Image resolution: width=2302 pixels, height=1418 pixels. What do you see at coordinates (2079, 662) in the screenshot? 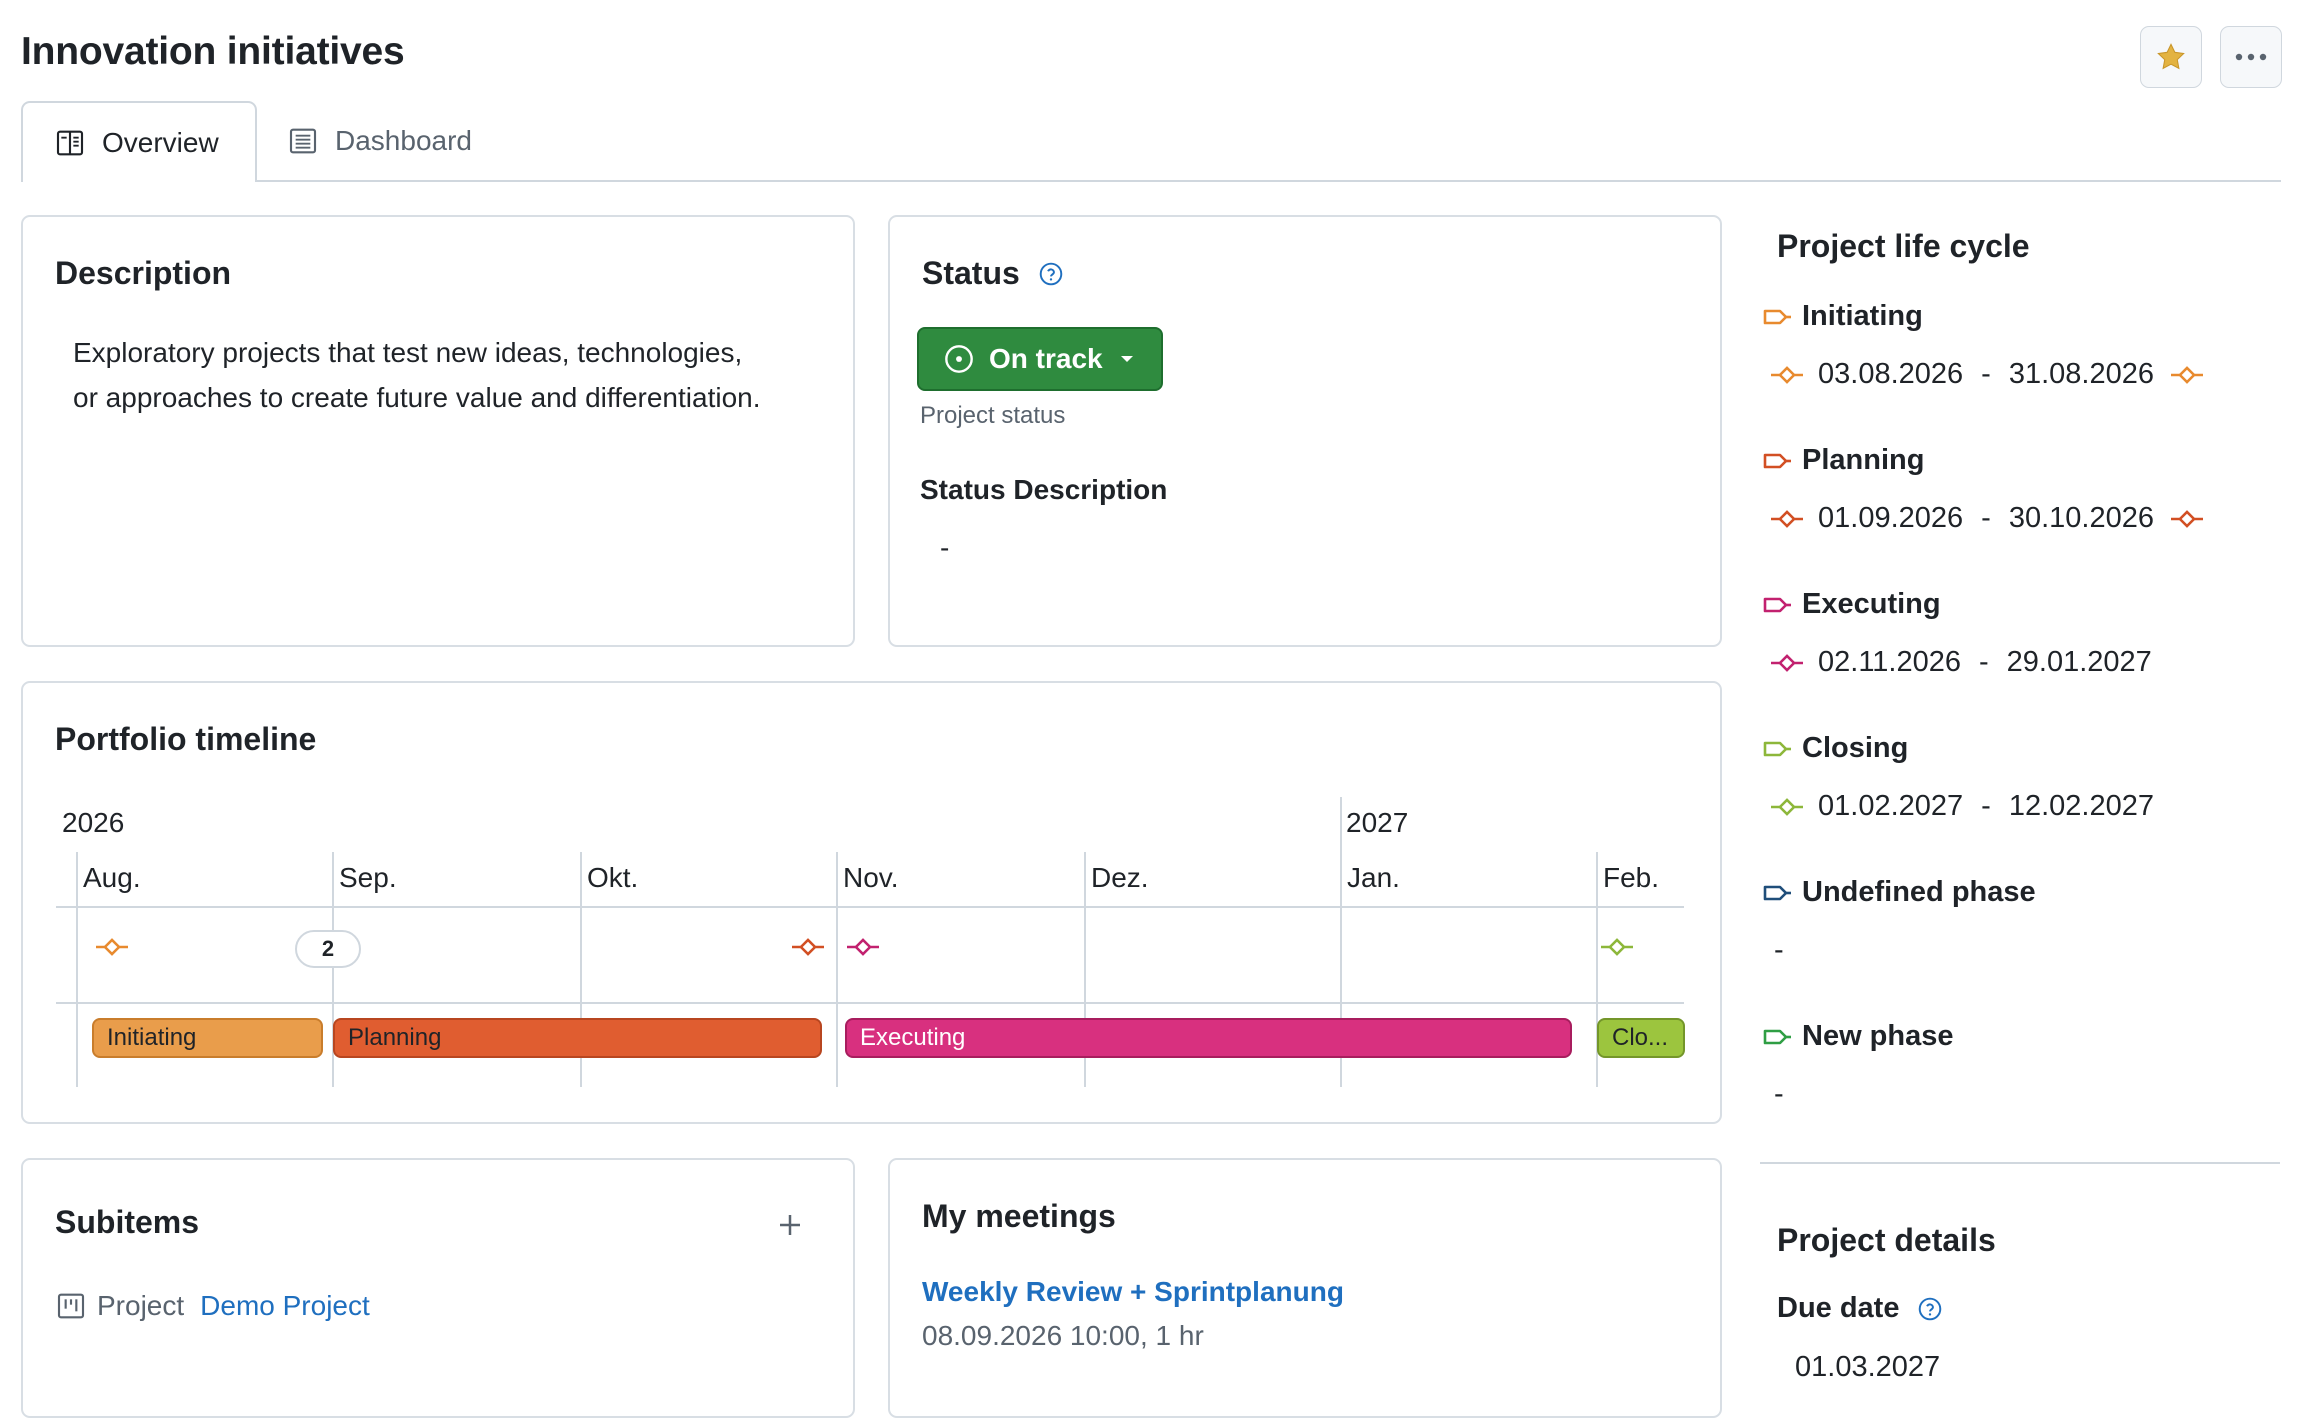
I see `phase-end-date: 29.01.2027` at bounding box center [2079, 662].